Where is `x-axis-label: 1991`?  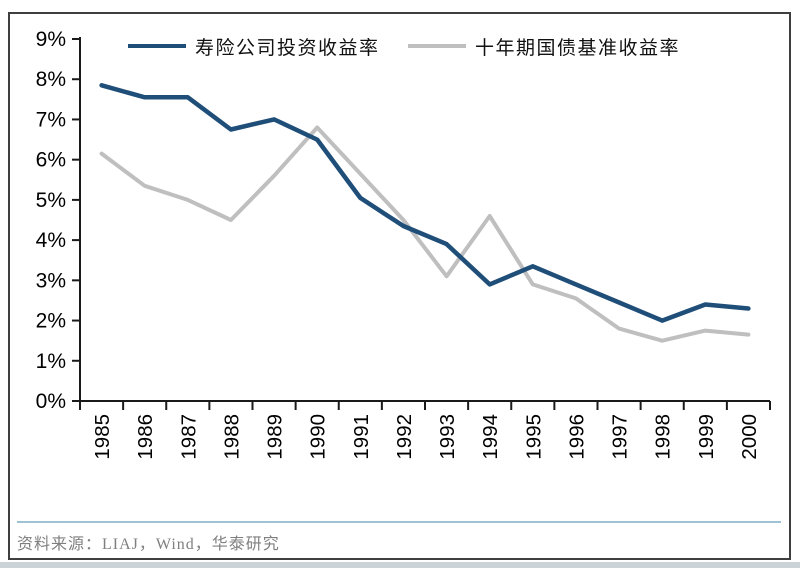
x-axis-label: 1991 is located at coordinates (361, 437).